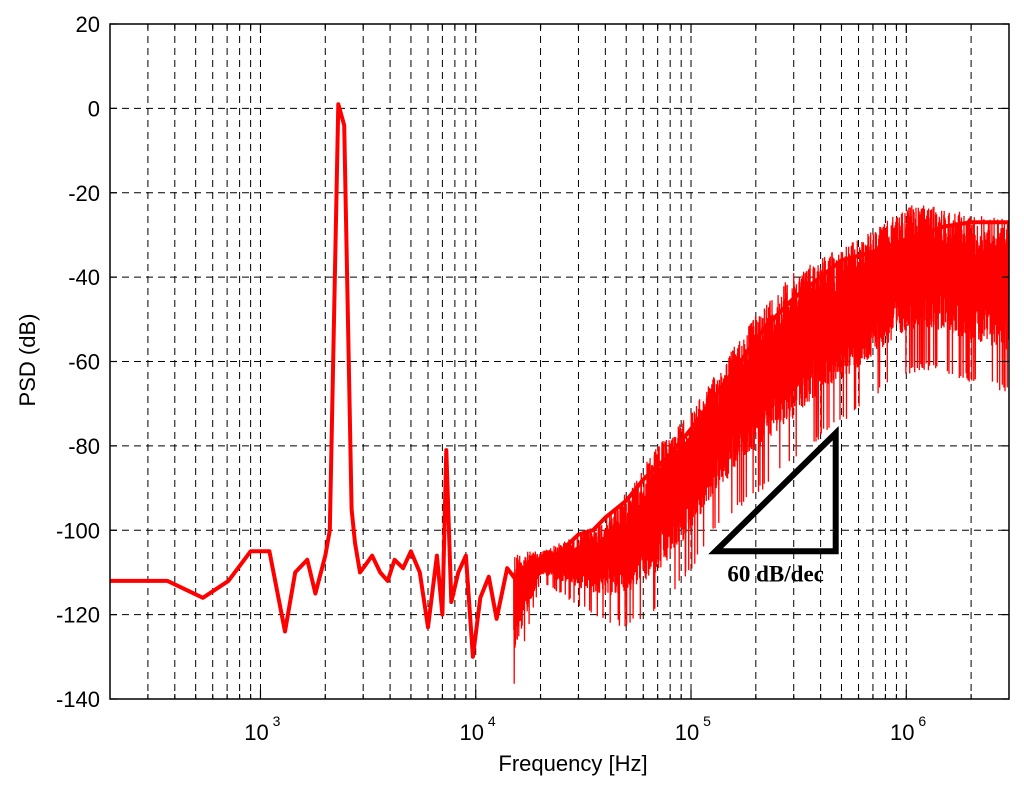 This screenshot has width=1024, height=790. What do you see at coordinates (922, 721) in the screenshot?
I see `x-tick-exponent: 6` at bounding box center [922, 721].